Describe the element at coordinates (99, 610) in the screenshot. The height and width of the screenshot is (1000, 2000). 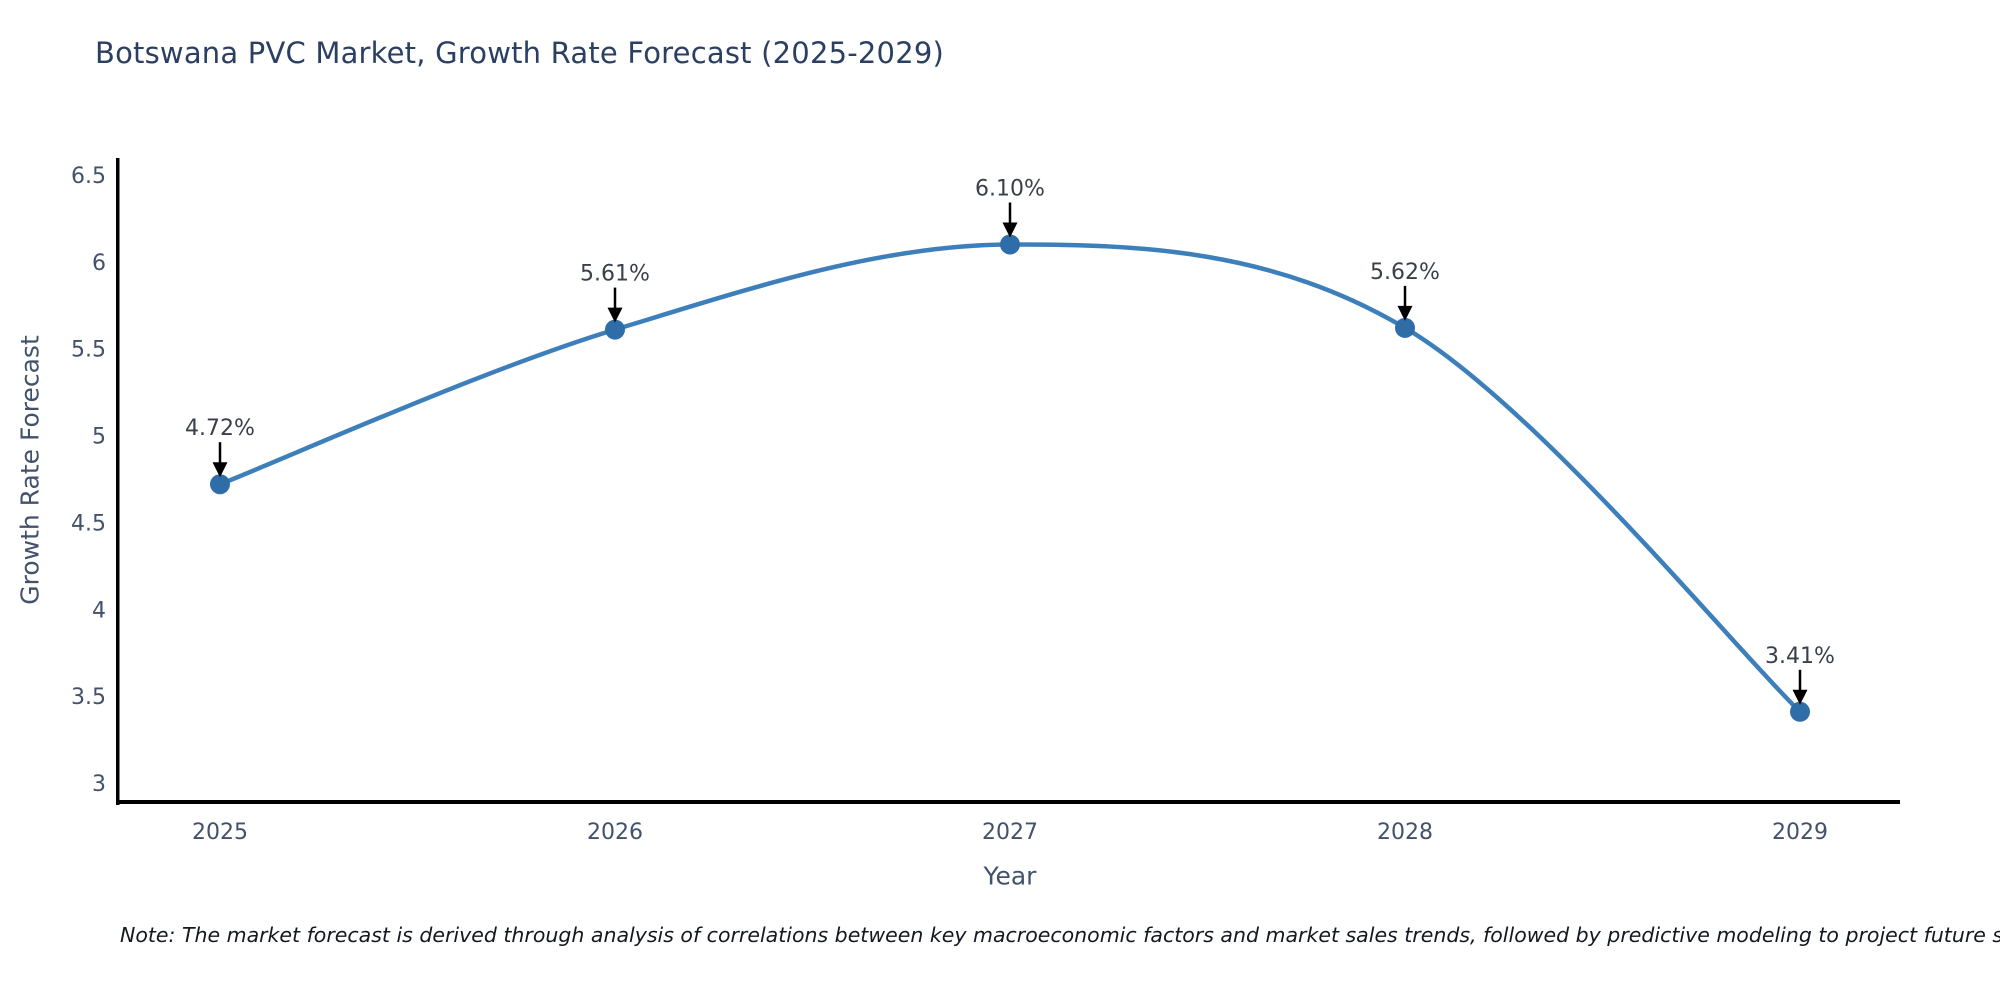
I see `y-tick-label: 4` at that location.